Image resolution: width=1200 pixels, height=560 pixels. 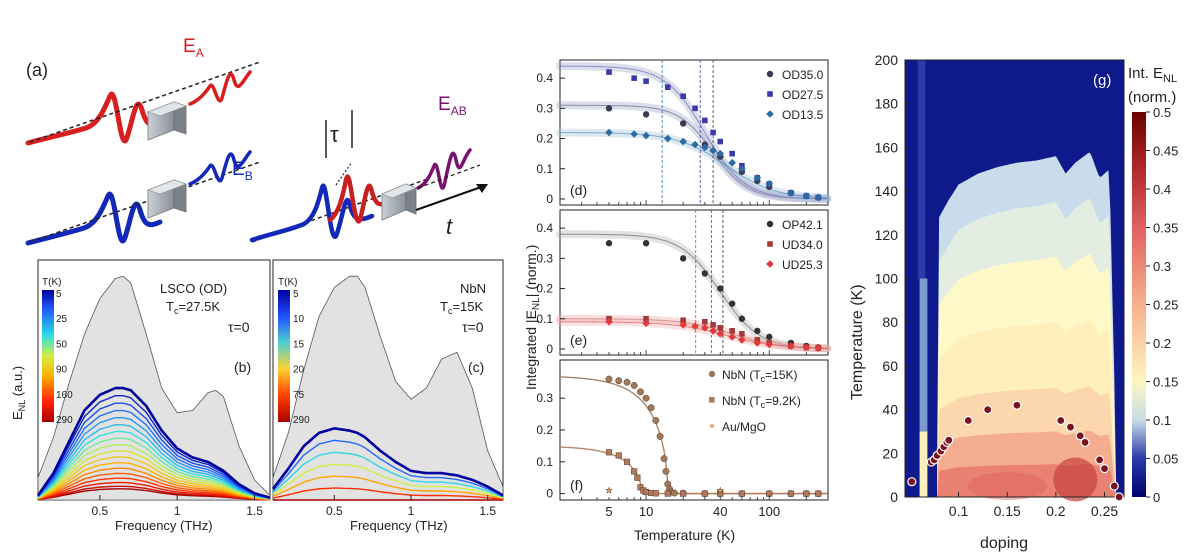 I want to click on pulse-a-axis, so click(x=145, y=102).